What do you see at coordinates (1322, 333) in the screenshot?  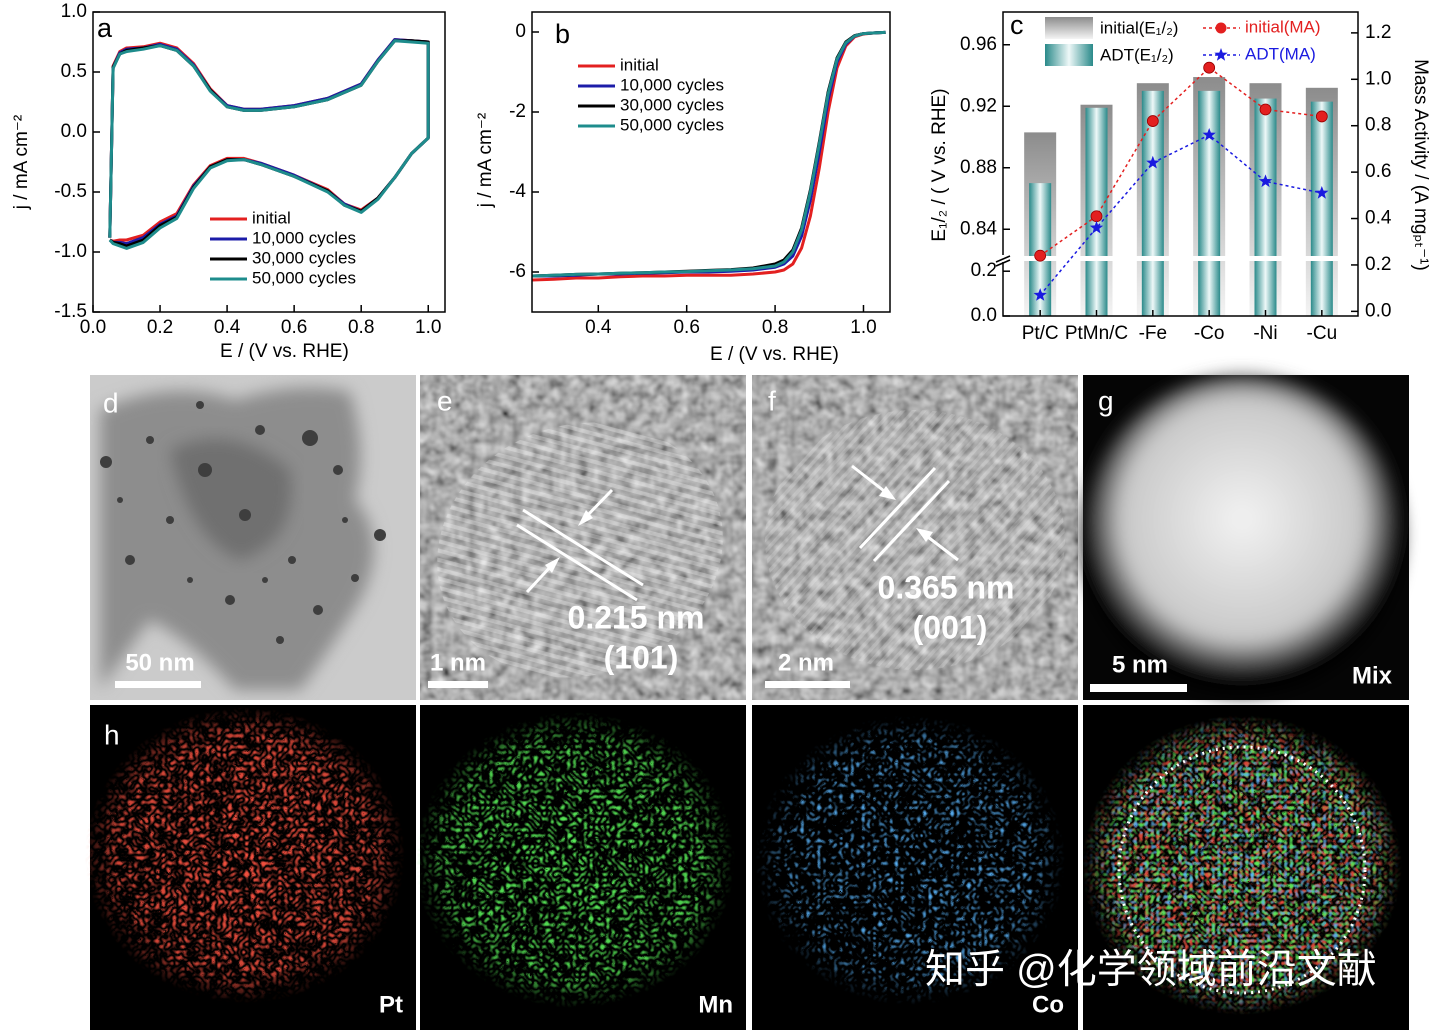 I see `x-tick-label: -Cu` at bounding box center [1322, 333].